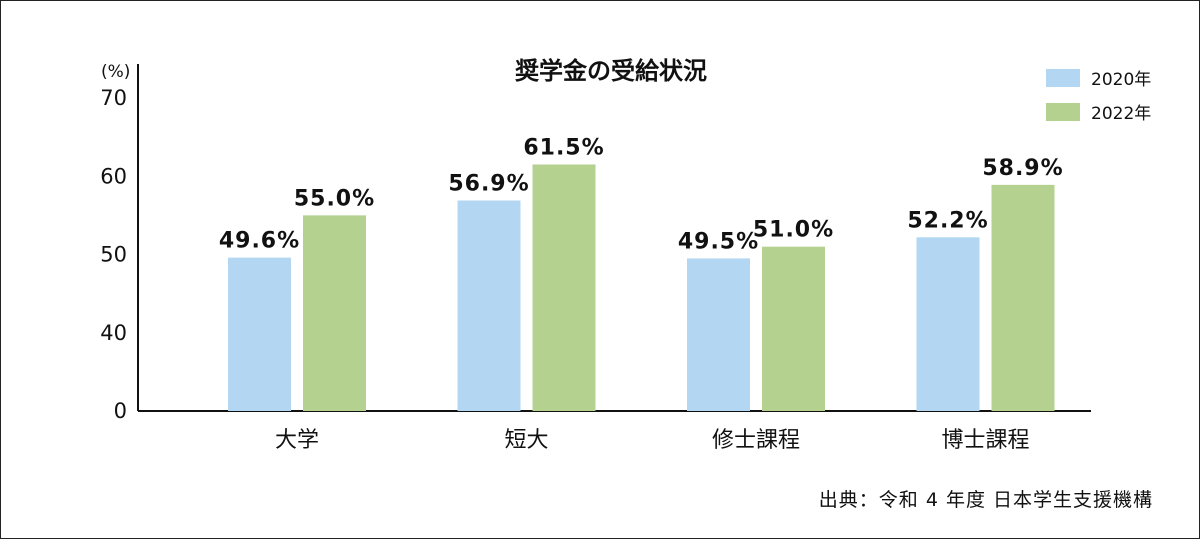  Describe the element at coordinates (947, 220) in the screenshot. I see `data-label: 52.2%` at that location.